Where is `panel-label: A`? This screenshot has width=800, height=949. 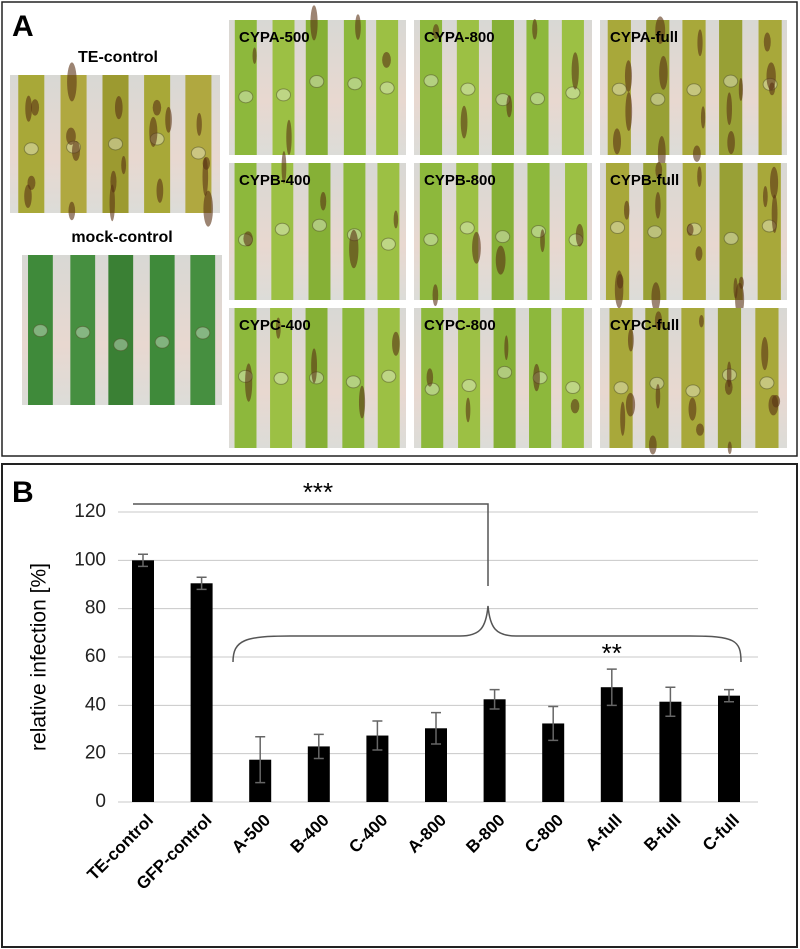 panel-label: A is located at coordinates (23, 26).